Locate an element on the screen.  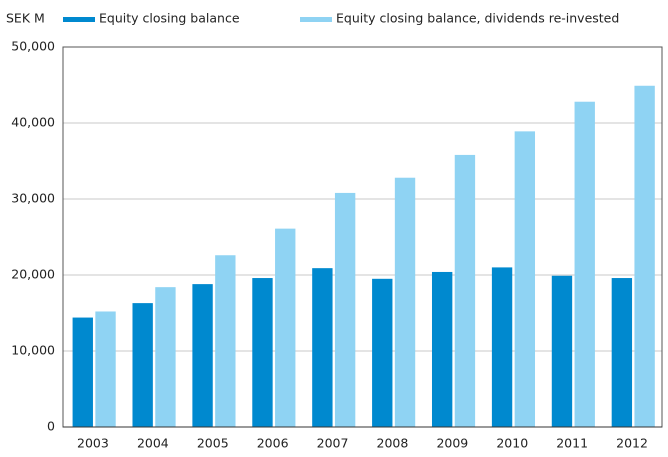
x-tick-label: 2006 is located at coordinates (273, 443).